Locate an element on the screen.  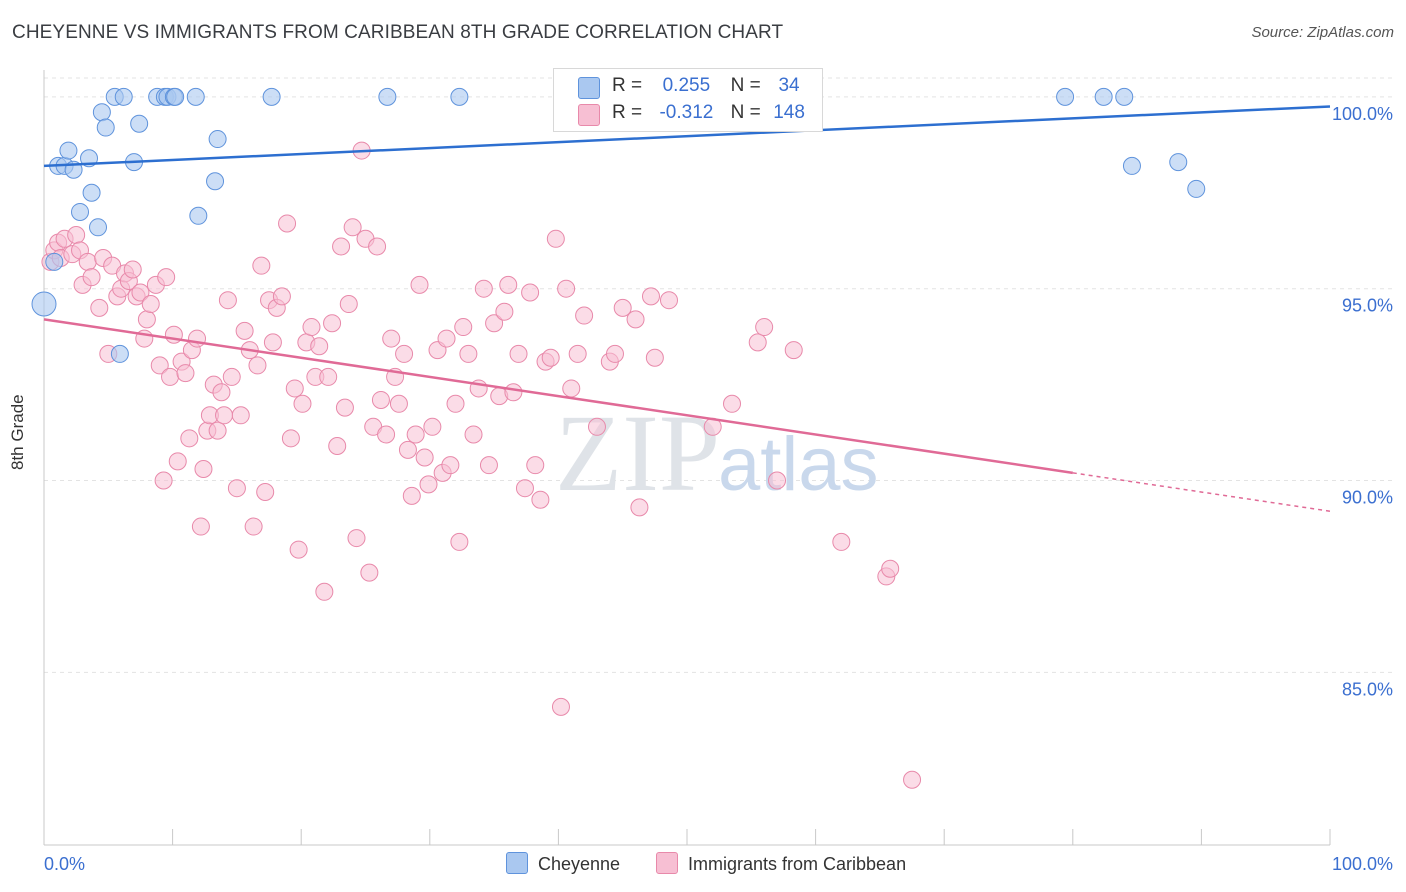
y-tick-label: 90.0% is located at coordinates (1367, 498).